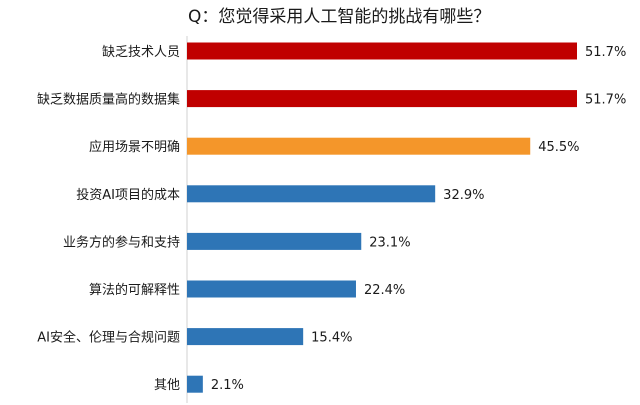 The width and height of the screenshot is (640, 405). I want to click on data-label: 22.4%, so click(384, 290).